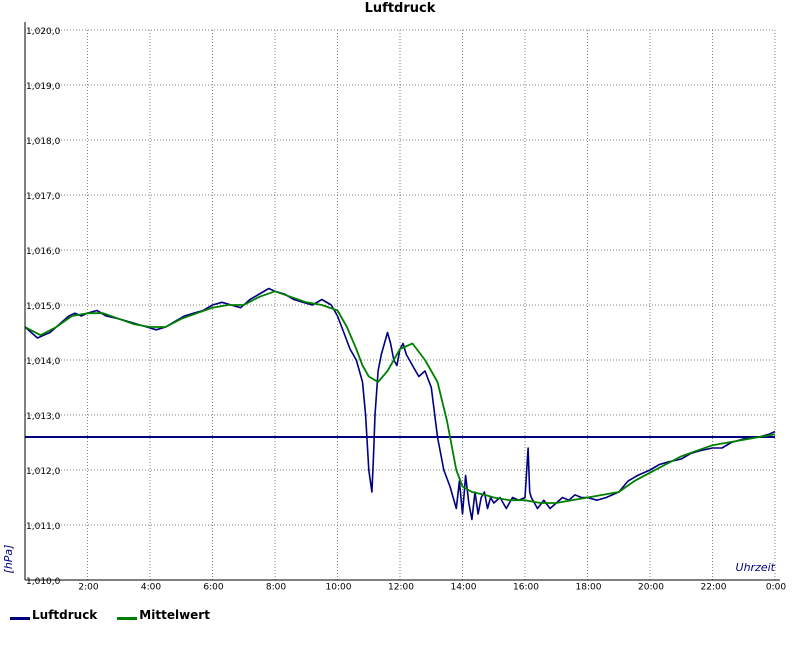  I want to click on y-tick-label: 1,013,0, so click(43, 417).